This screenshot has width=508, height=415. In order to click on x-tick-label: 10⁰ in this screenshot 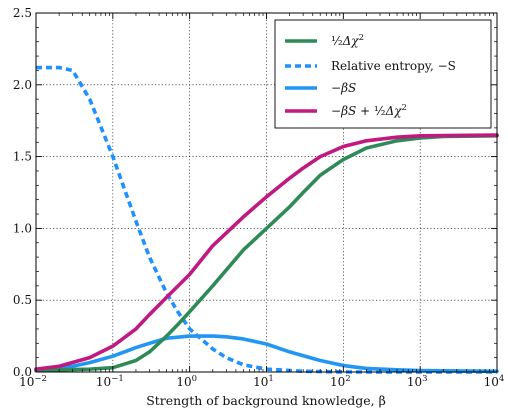, I will do `click(186, 381)`.